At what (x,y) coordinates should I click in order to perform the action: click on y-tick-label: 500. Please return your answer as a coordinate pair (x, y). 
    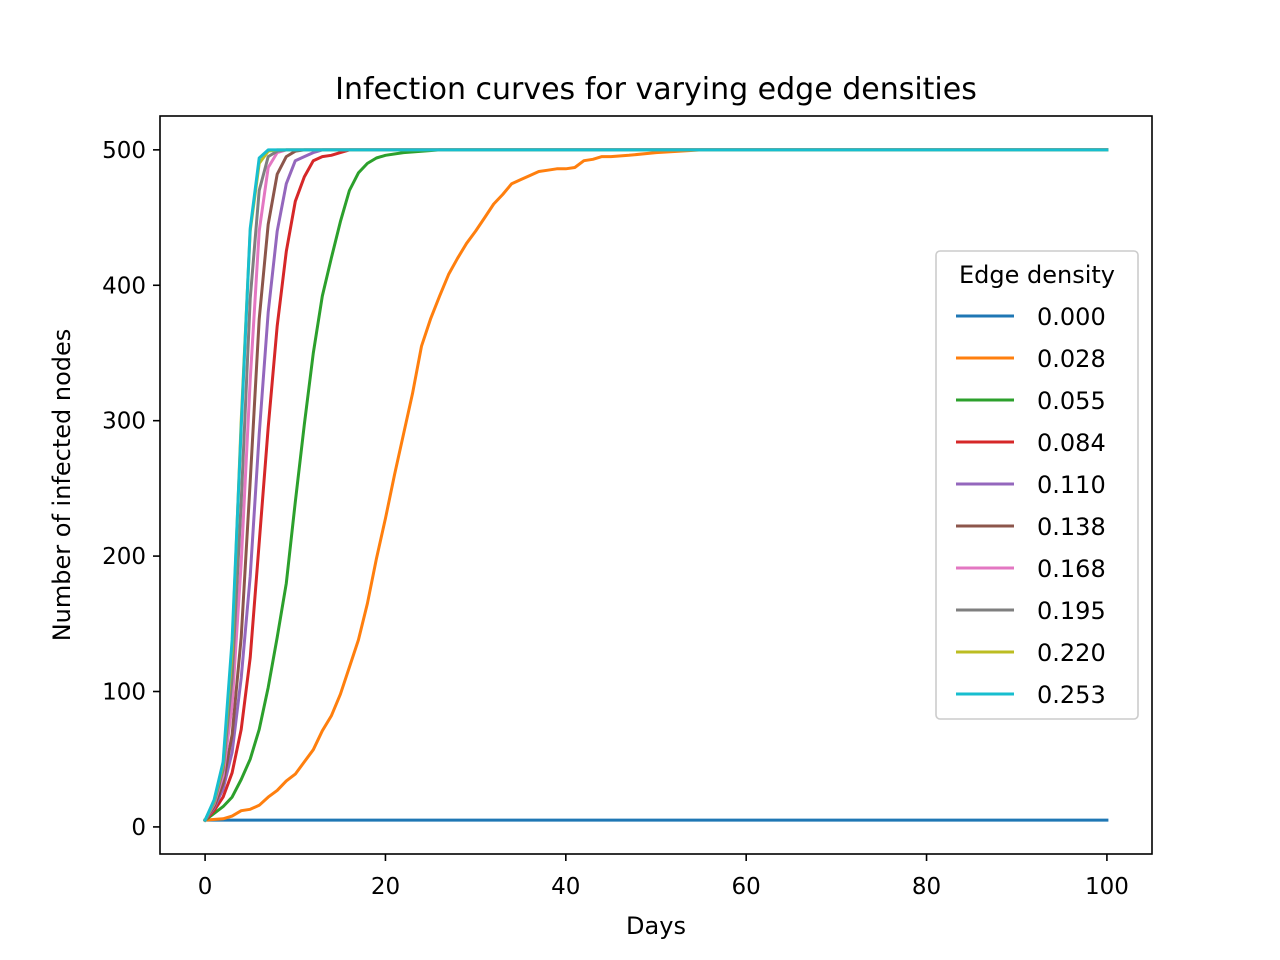
    Looking at the image, I should click on (124, 151).